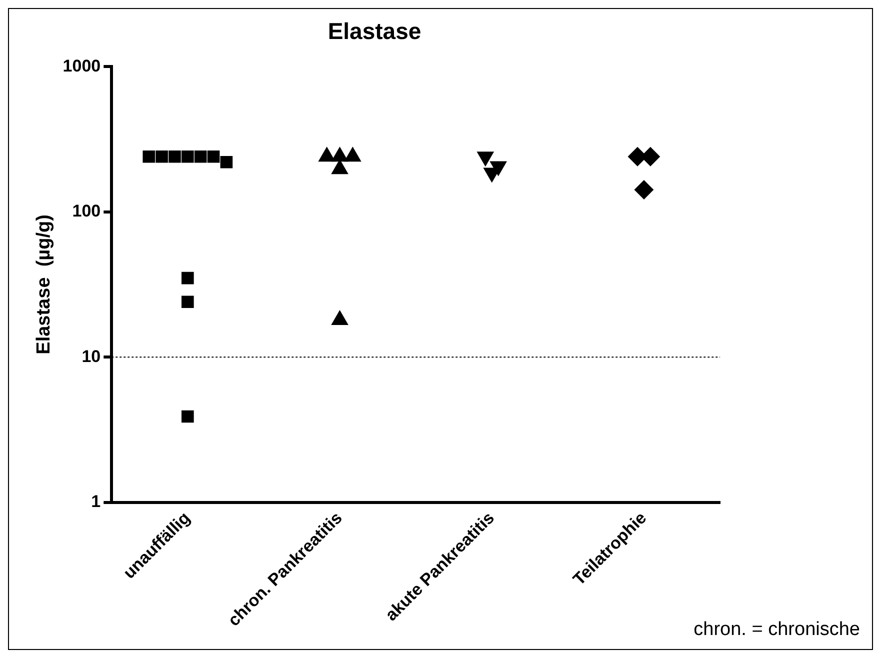 This screenshot has width=883, height=659. What do you see at coordinates (86, 211) in the screenshot?
I see `y-tick-label: 100` at bounding box center [86, 211].